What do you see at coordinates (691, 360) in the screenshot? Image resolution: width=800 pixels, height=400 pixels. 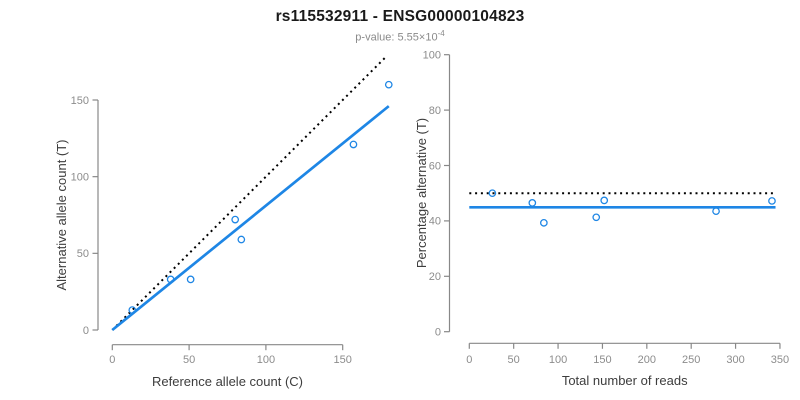 I see `x-tick-label: 250` at bounding box center [691, 360].